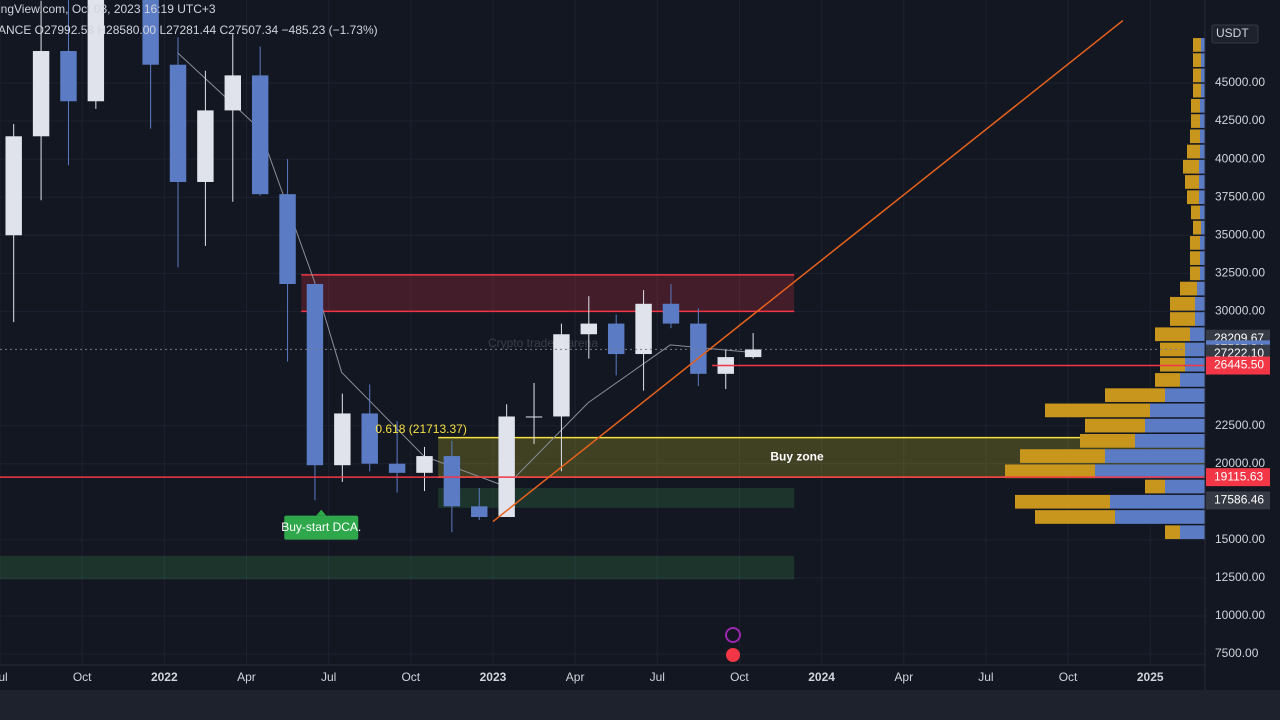 The image size is (1280, 720). What do you see at coordinates (548, 293) in the screenshot?
I see `zone` at bounding box center [548, 293].